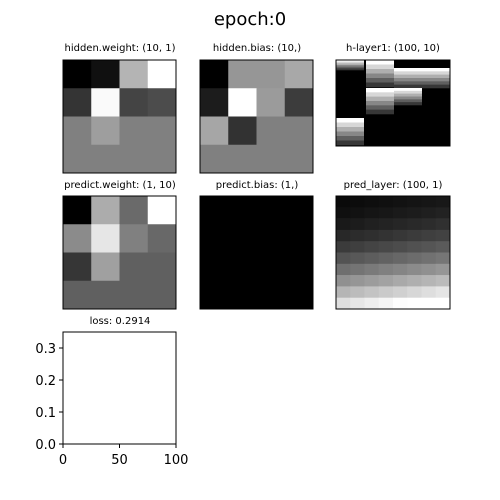  I want to click on predict-bias-frame, so click(256, 252).